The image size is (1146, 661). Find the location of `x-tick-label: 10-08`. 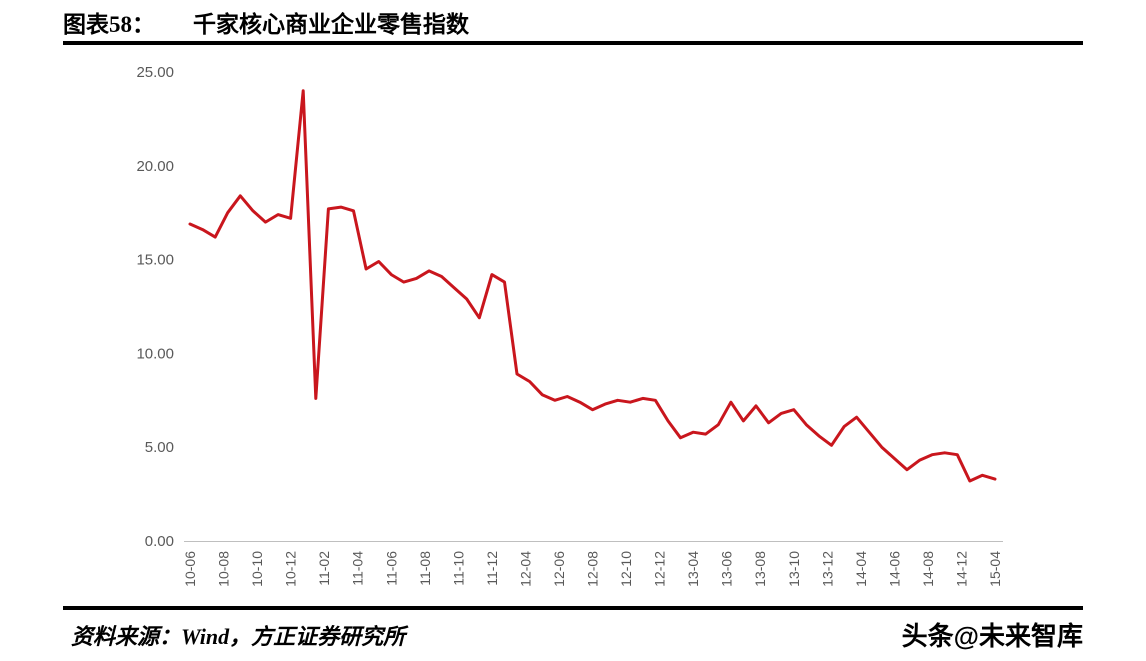

x-tick-label: 10-08 is located at coordinates (224, 569).